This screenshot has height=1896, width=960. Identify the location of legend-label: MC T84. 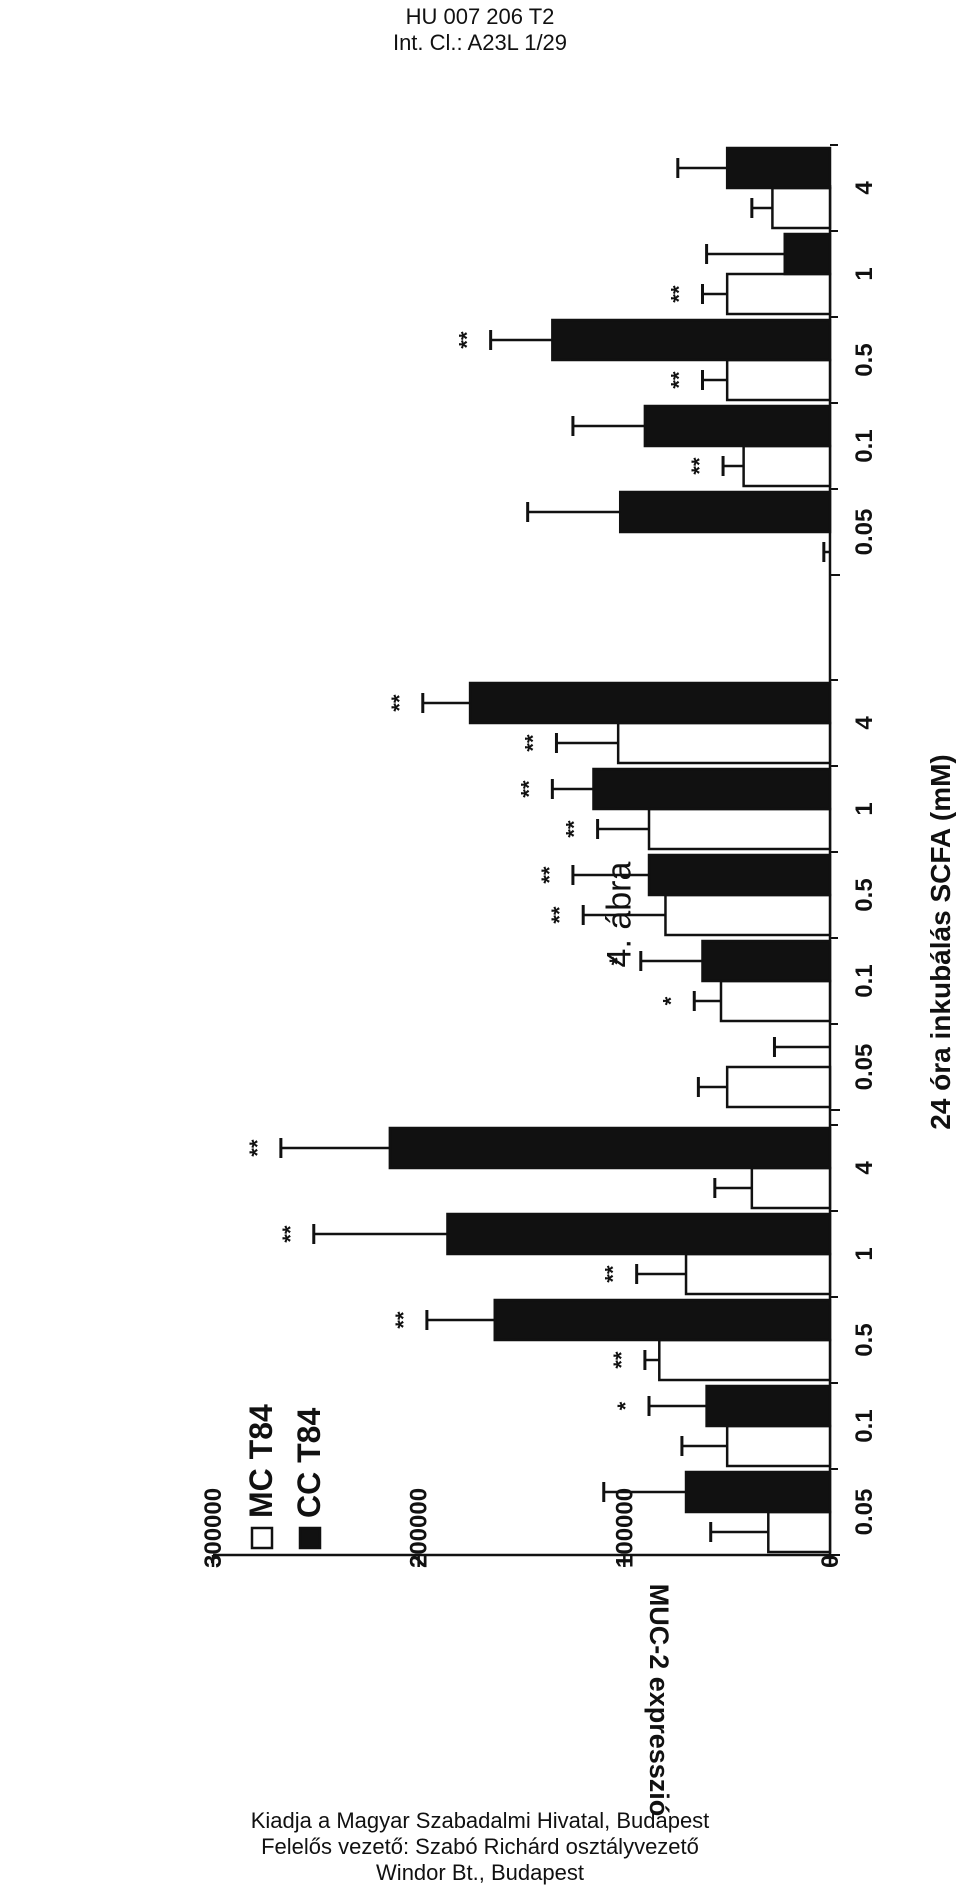
(261, 1461).